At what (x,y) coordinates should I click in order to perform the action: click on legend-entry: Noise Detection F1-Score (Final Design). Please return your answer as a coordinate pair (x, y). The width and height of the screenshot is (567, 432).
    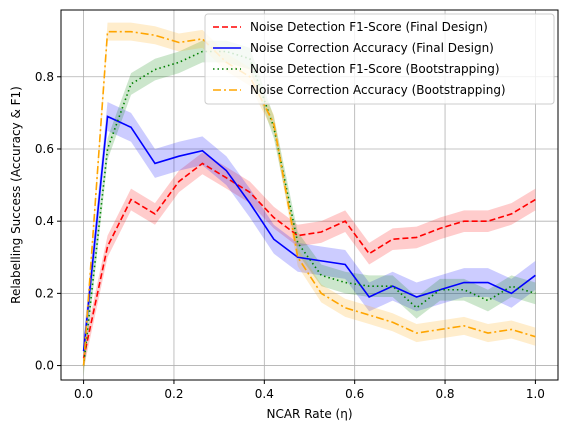
    Looking at the image, I should click on (369, 27).